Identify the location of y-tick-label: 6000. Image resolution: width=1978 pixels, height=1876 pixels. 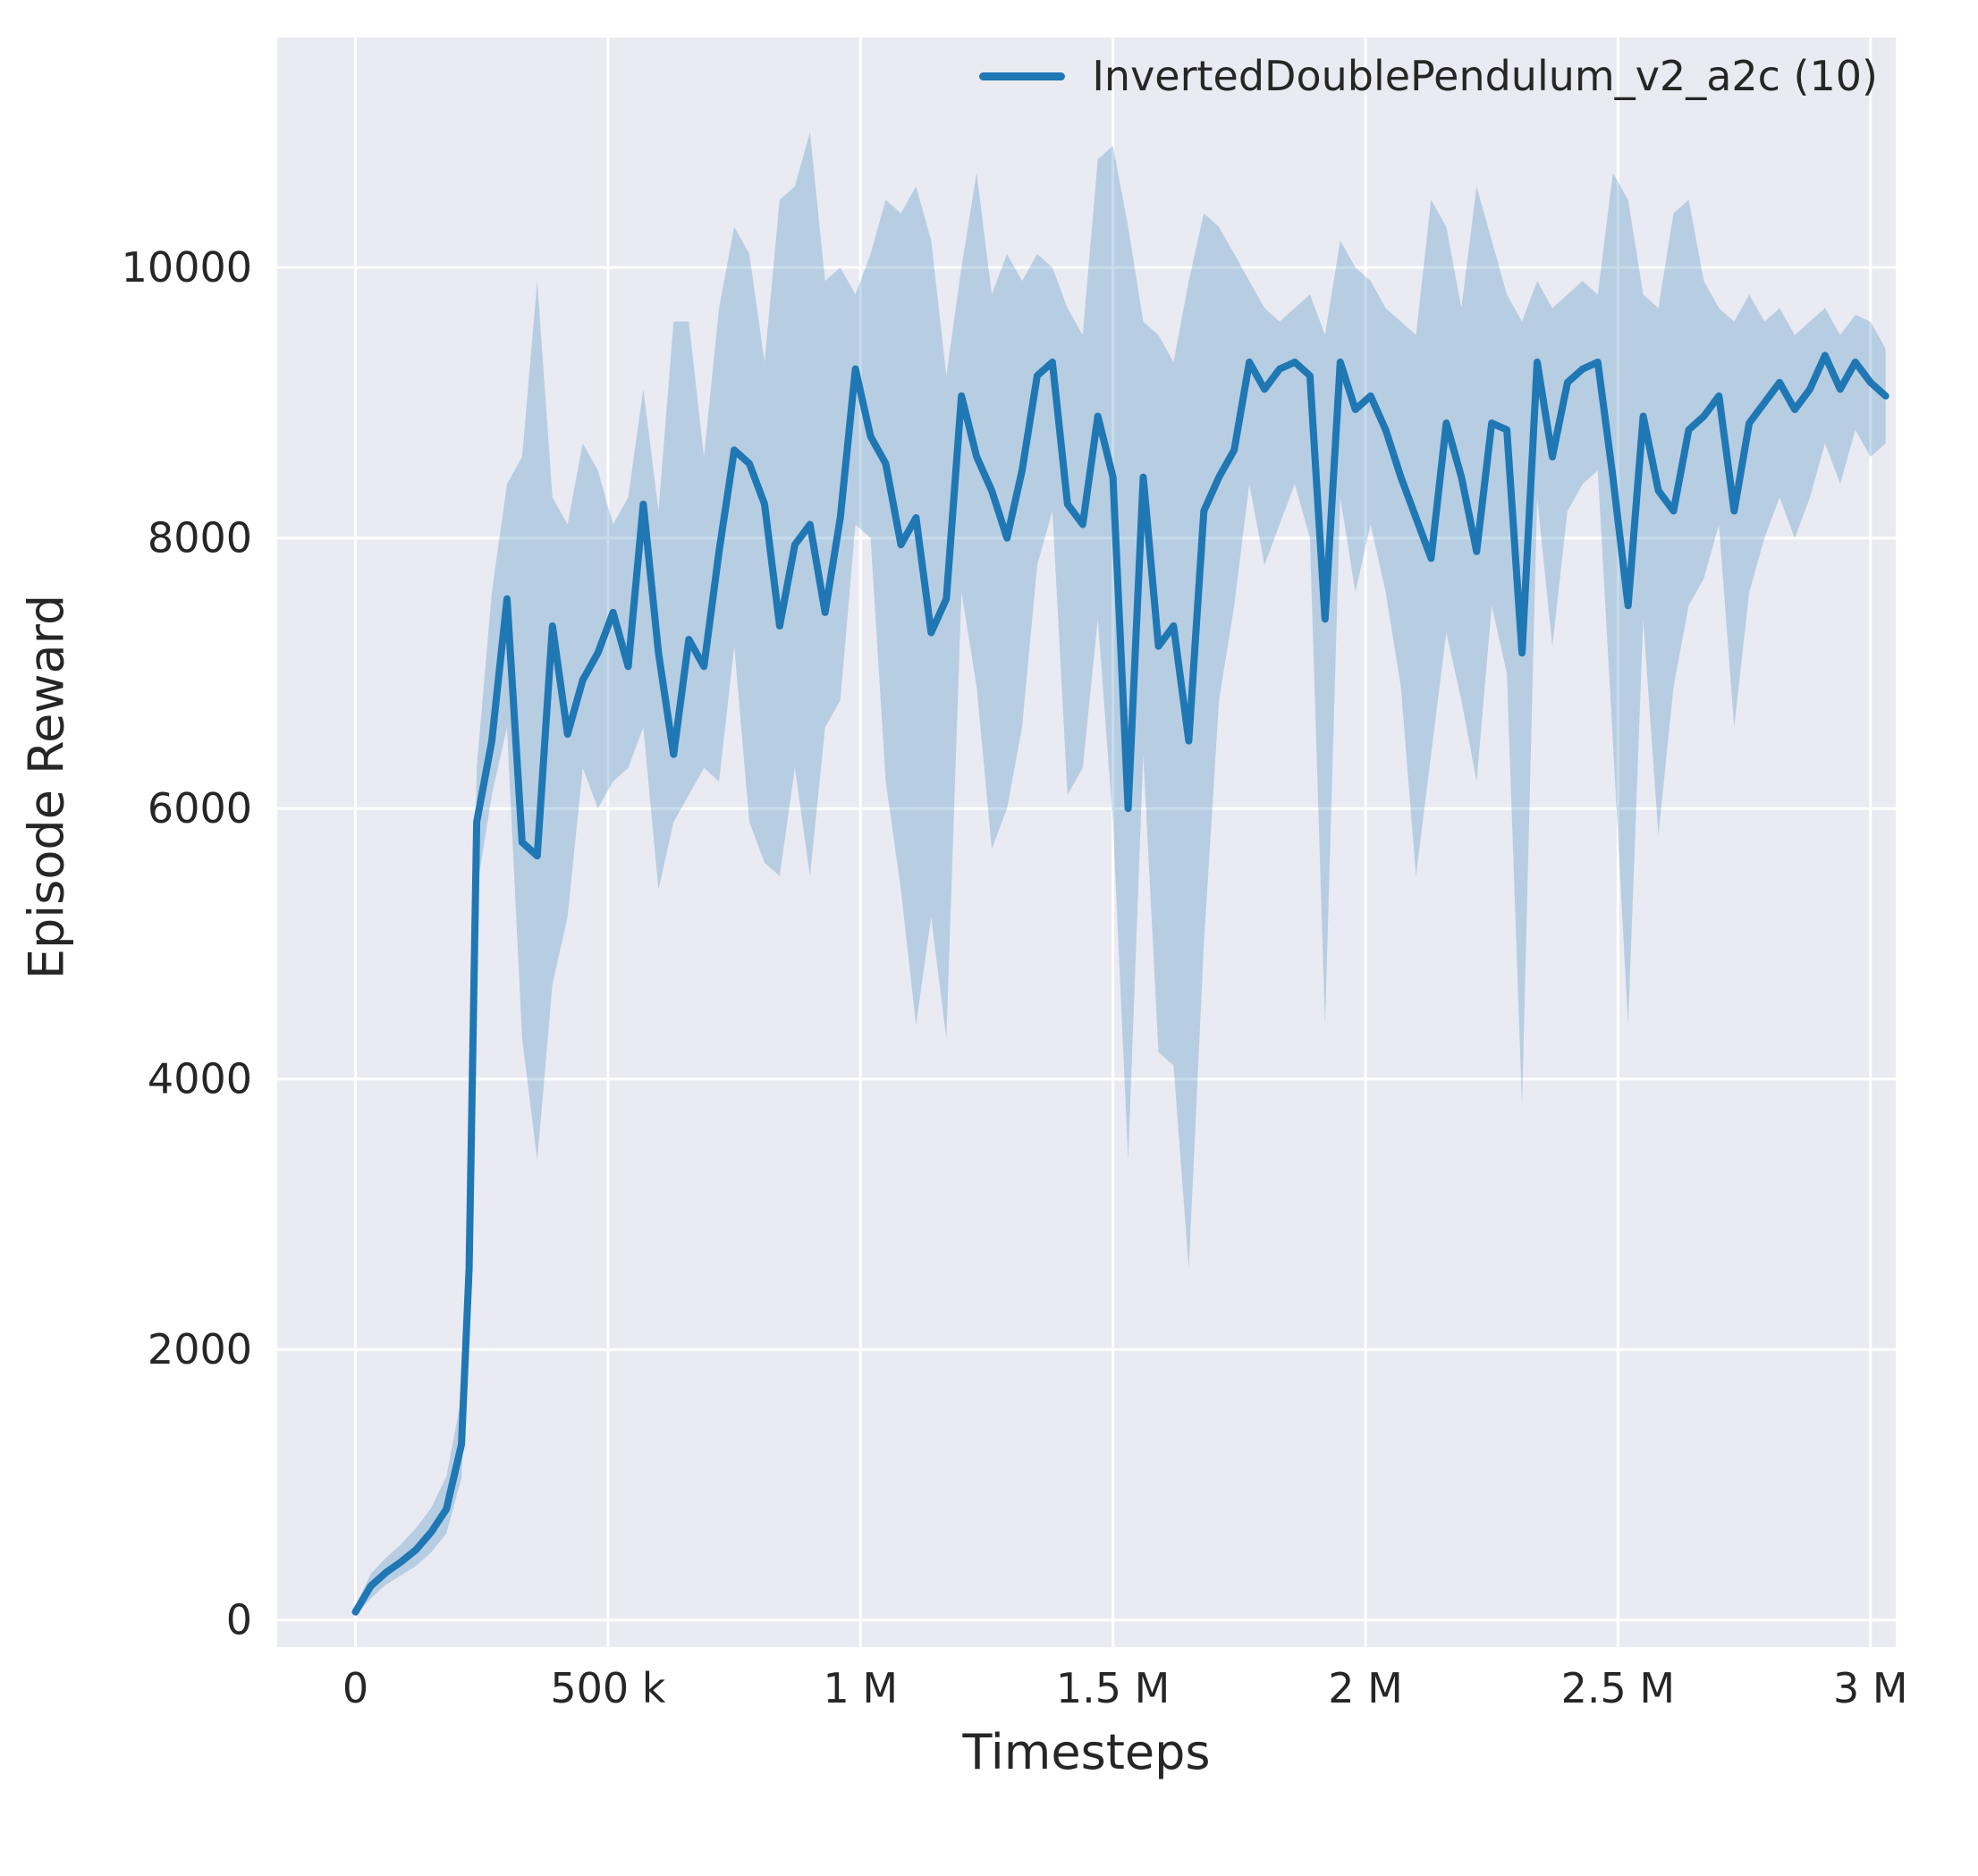
(200, 808).